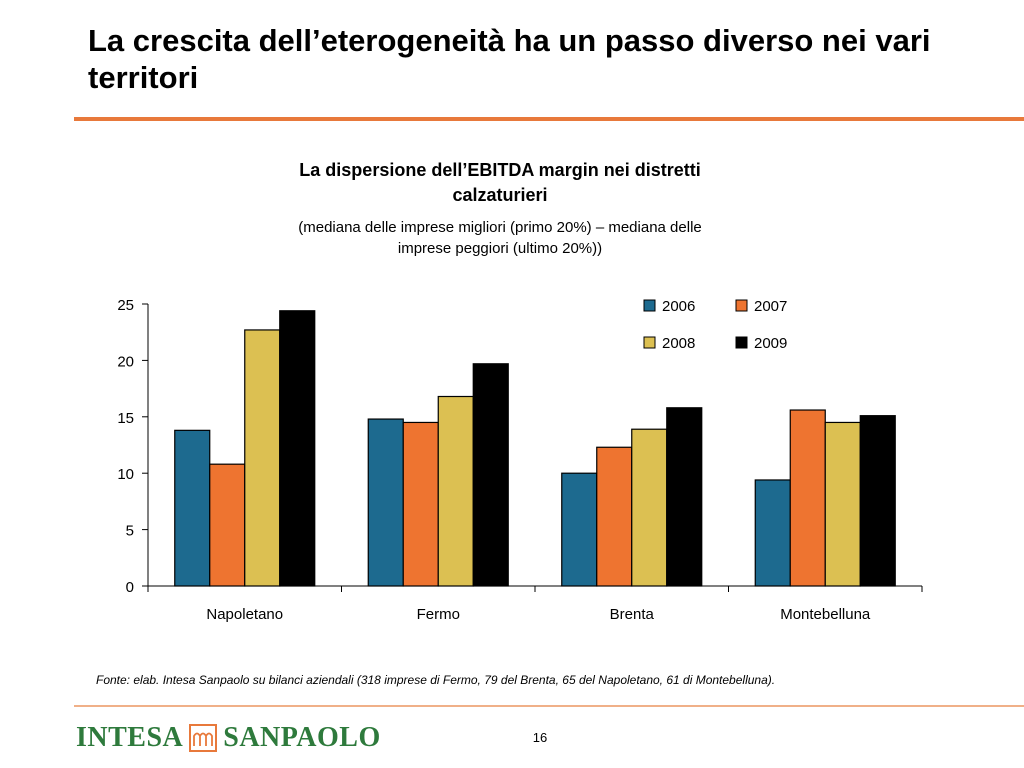 Image resolution: width=1024 pixels, height=768 pixels. What do you see at coordinates (125, 418) in the screenshot?
I see `y-tick-label: 15` at bounding box center [125, 418].